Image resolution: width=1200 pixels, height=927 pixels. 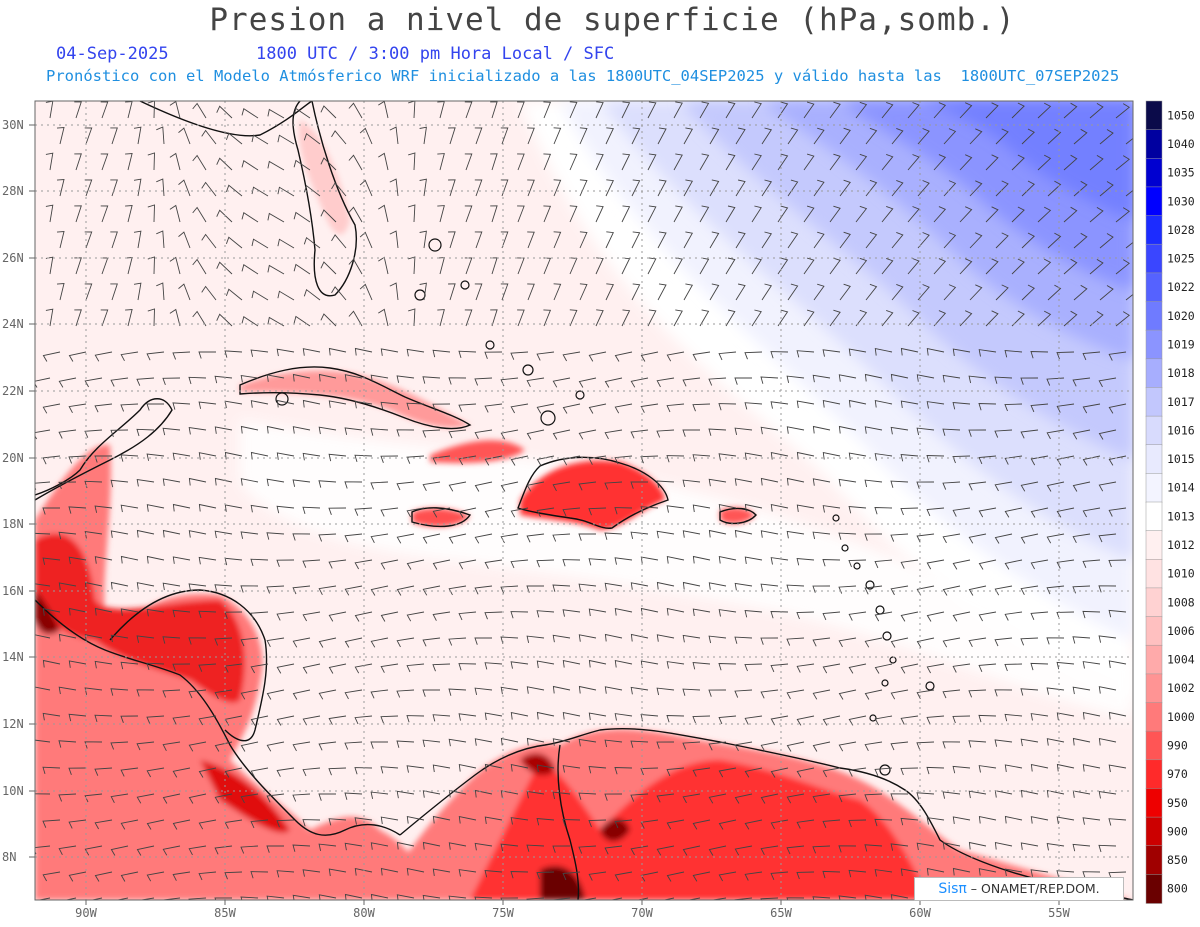 I want to click on colorbar-swatch, so click(x=1154, y=631).